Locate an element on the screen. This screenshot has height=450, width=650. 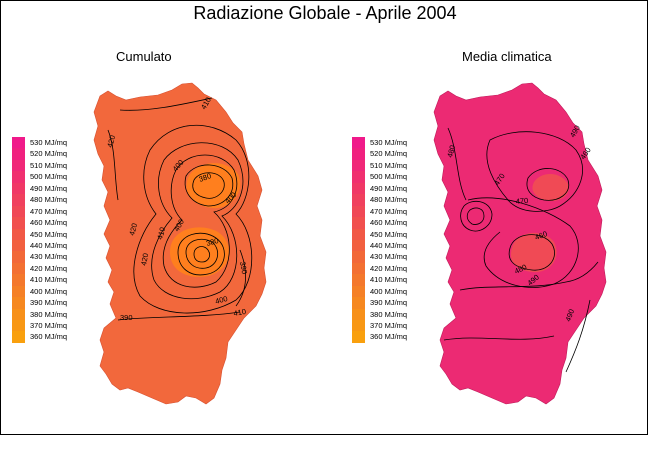
legend-item: 370 MJ/mq is located at coordinates (397, 326).